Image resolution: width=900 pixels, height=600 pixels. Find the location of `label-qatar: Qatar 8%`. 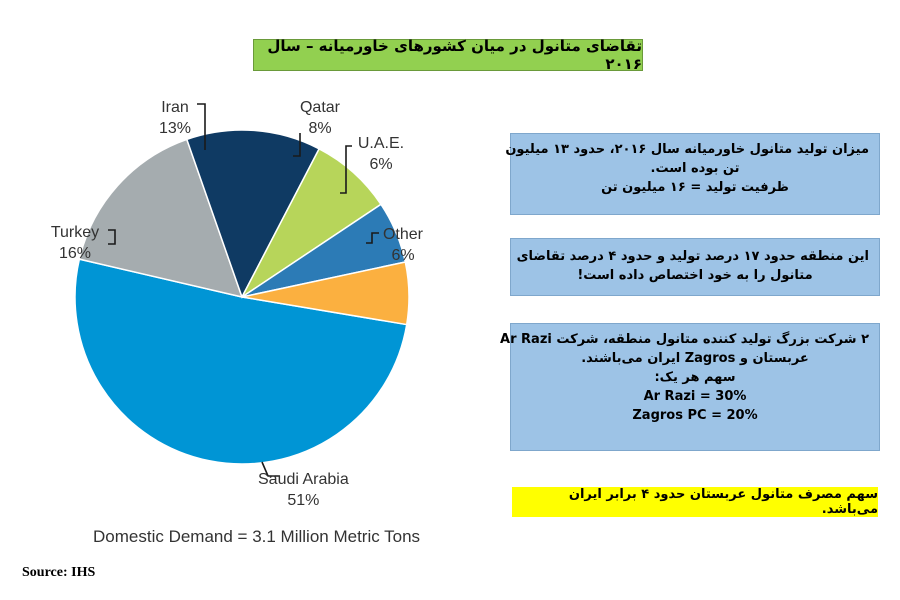

label-qatar: Qatar 8% is located at coordinates (320, 118).